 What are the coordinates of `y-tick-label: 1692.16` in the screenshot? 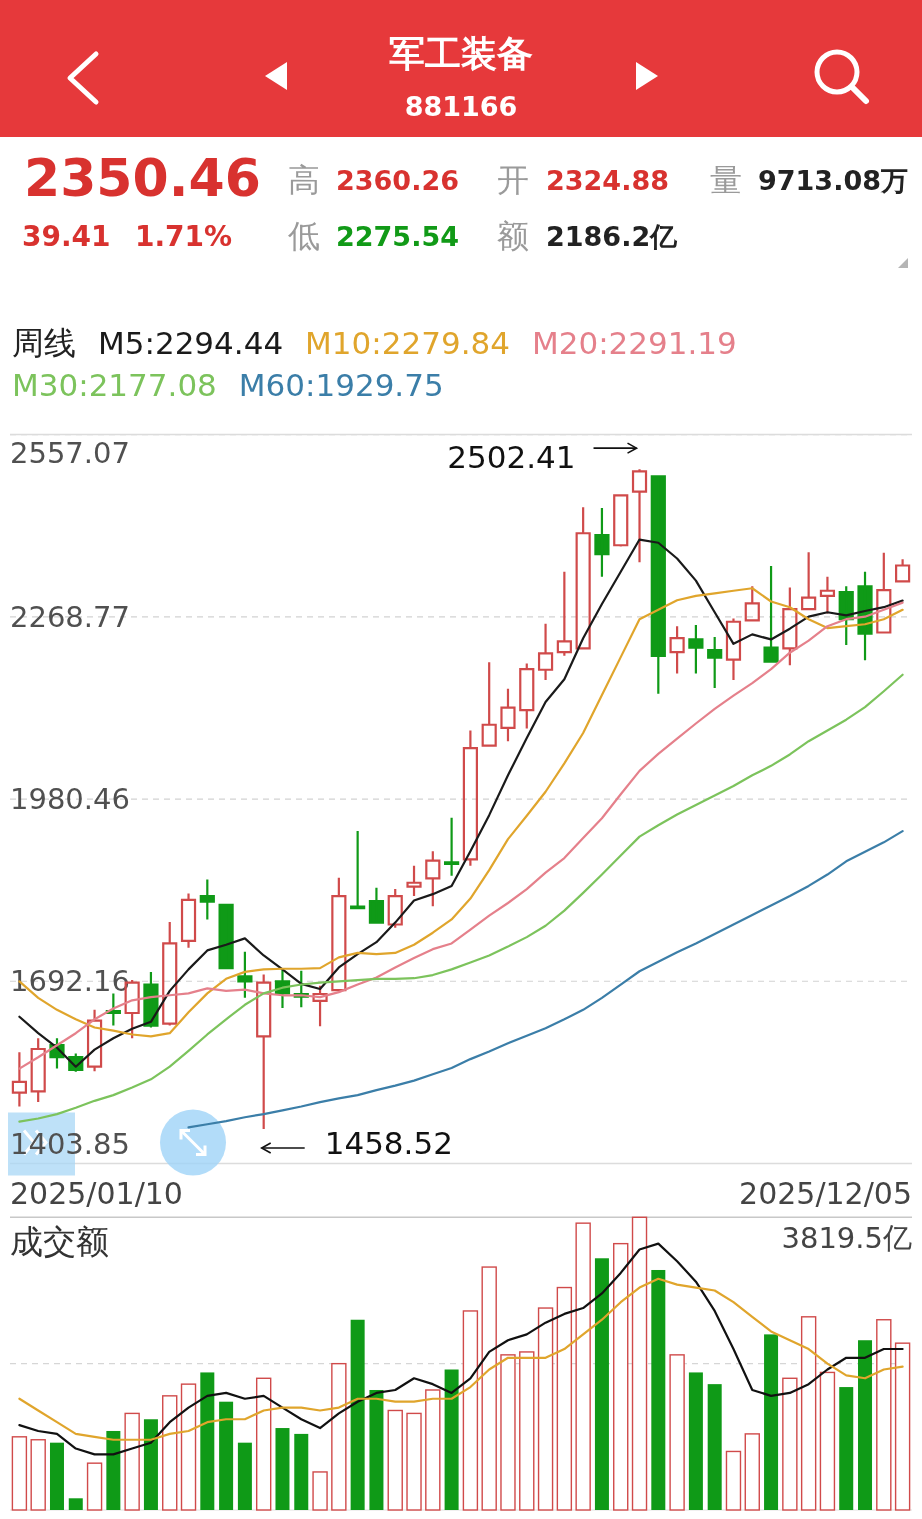 It's located at (70, 981).